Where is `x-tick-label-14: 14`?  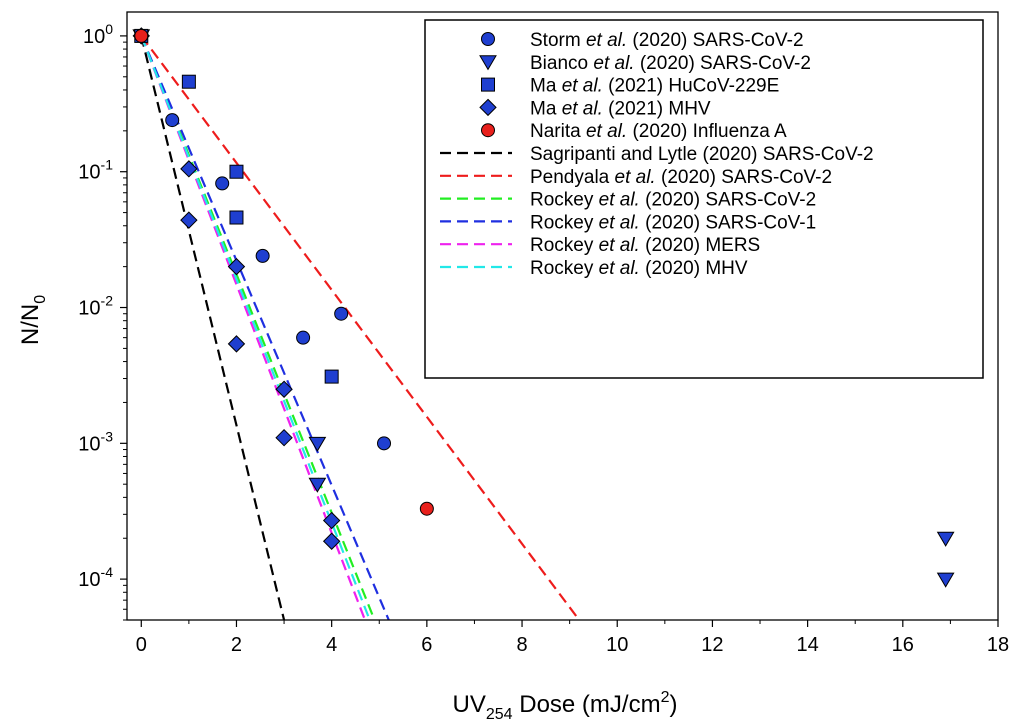
x-tick-label-14: 14 is located at coordinates (807, 645).